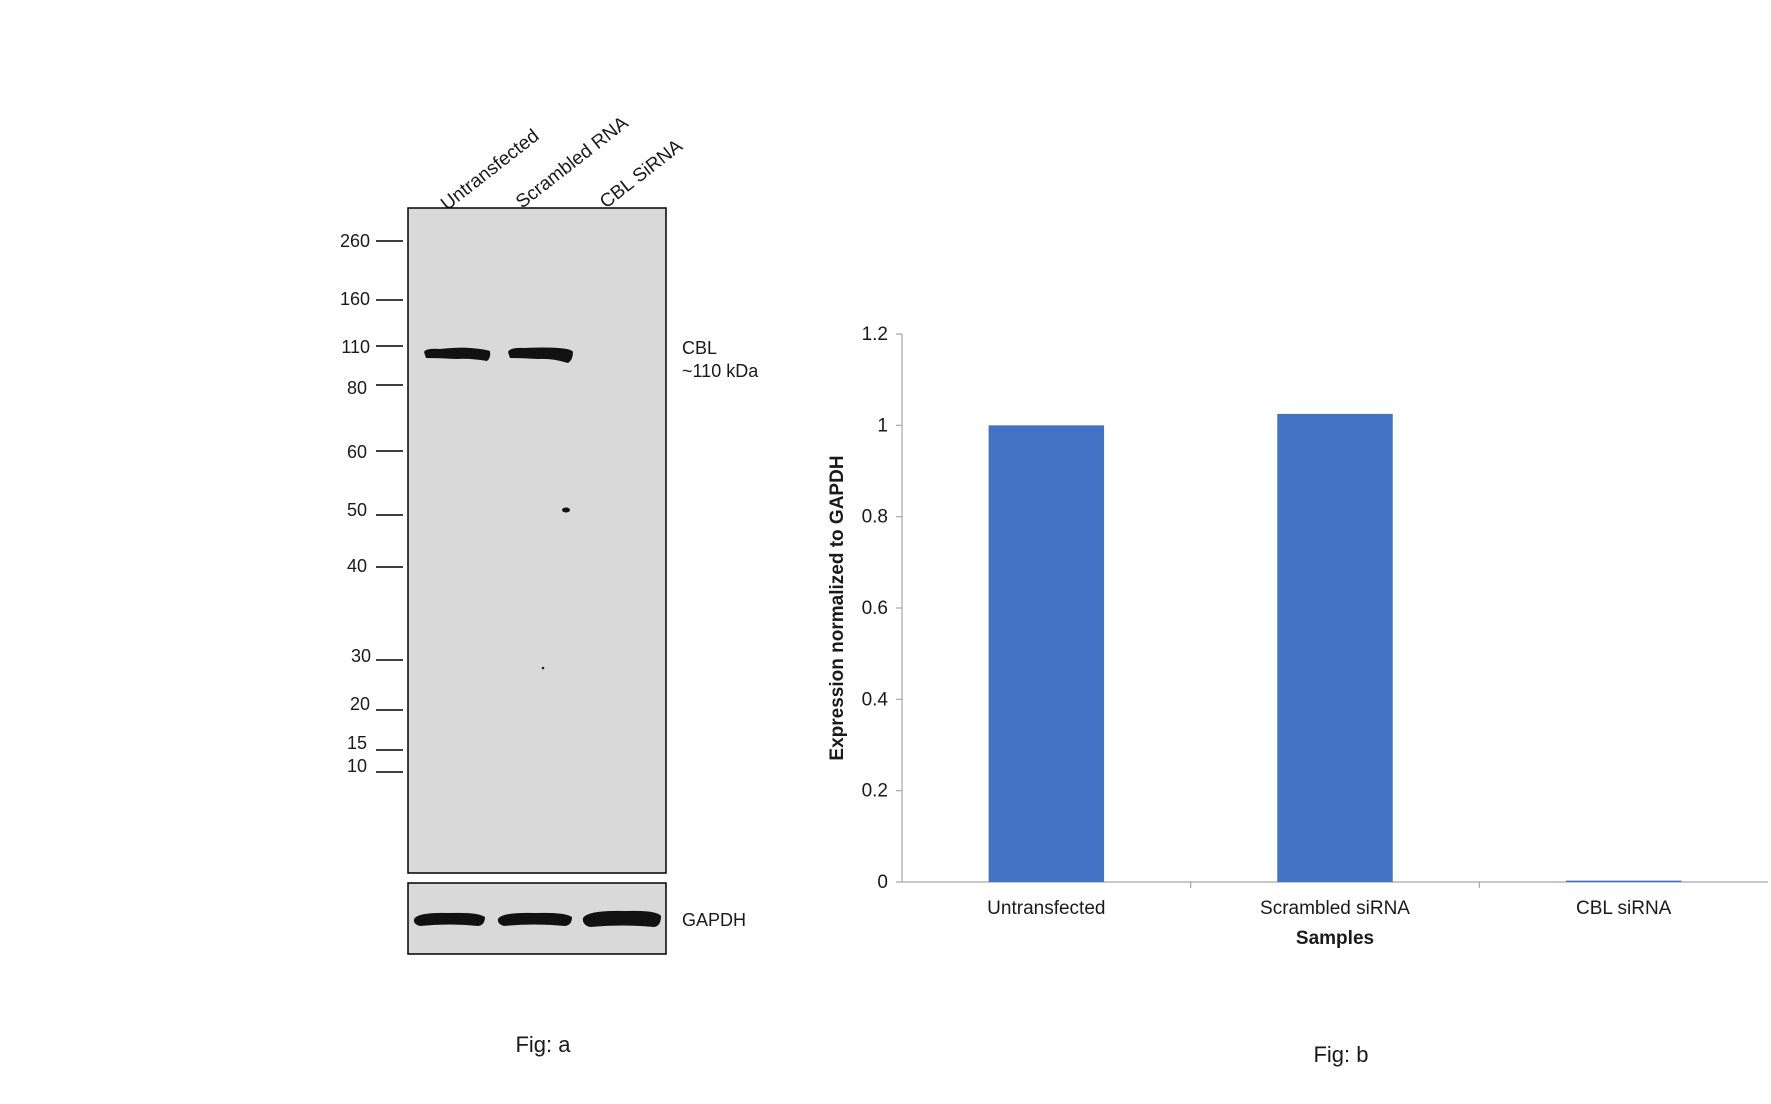  What do you see at coordinates (372, 347) in the screenshot?
I see `mw-marker-110: 110` at bounding box center [372, 347].